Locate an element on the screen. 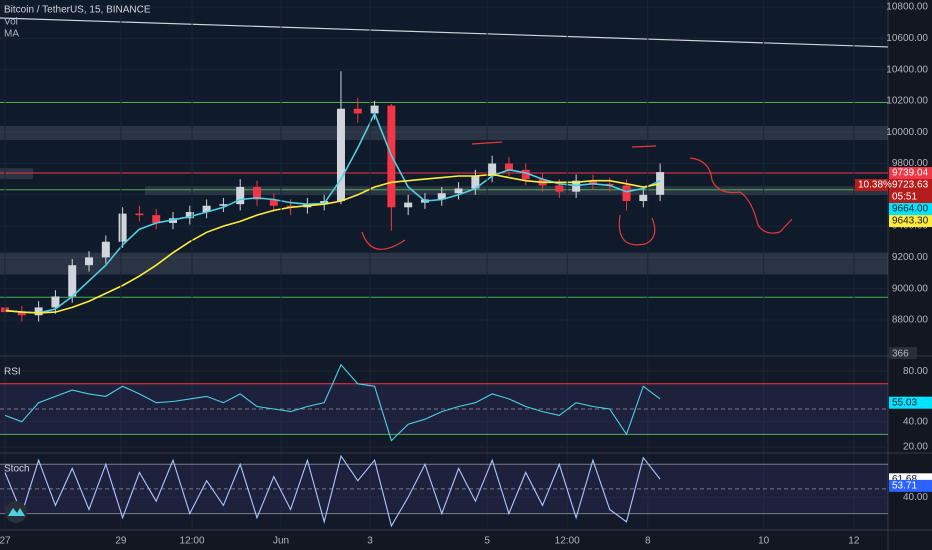 This screenshot has height=550, width=932. countdown-tag is located at coordinates (910, 197).